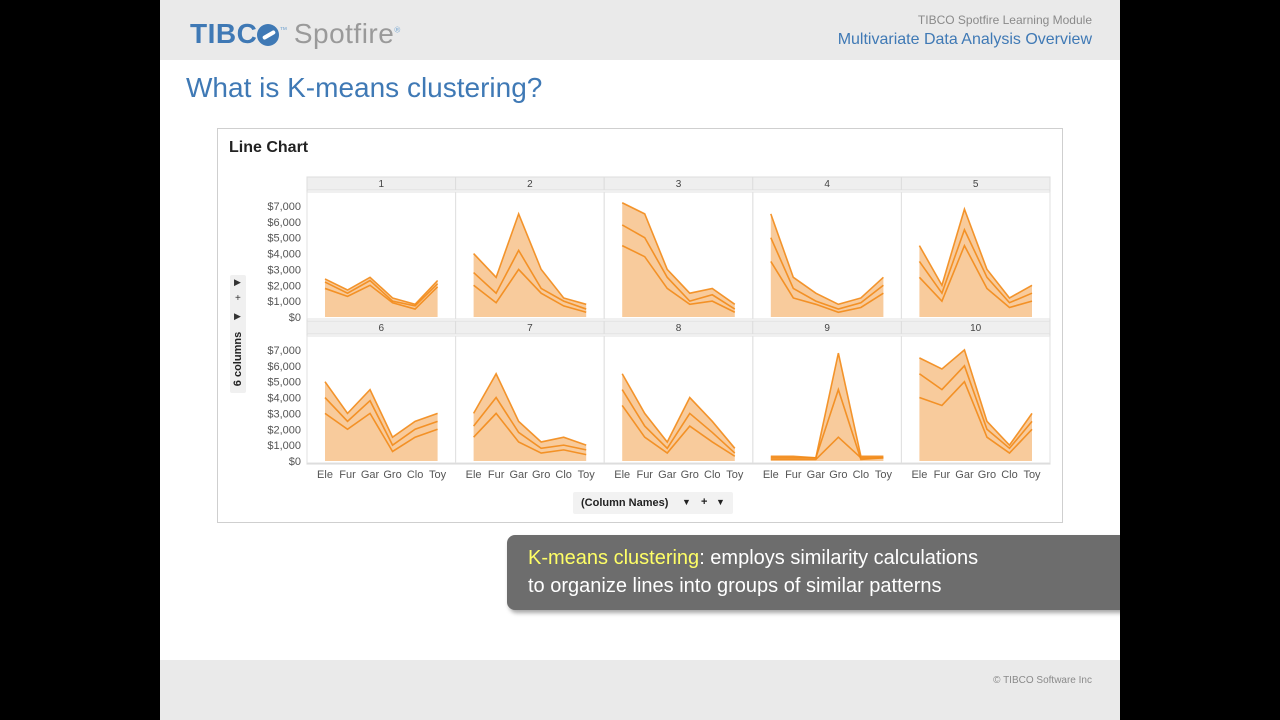 The image size is (1280, 720). Describe the element at coordinates (268, 35) in the screenshot. I see `tibco-o-icon` at that location.